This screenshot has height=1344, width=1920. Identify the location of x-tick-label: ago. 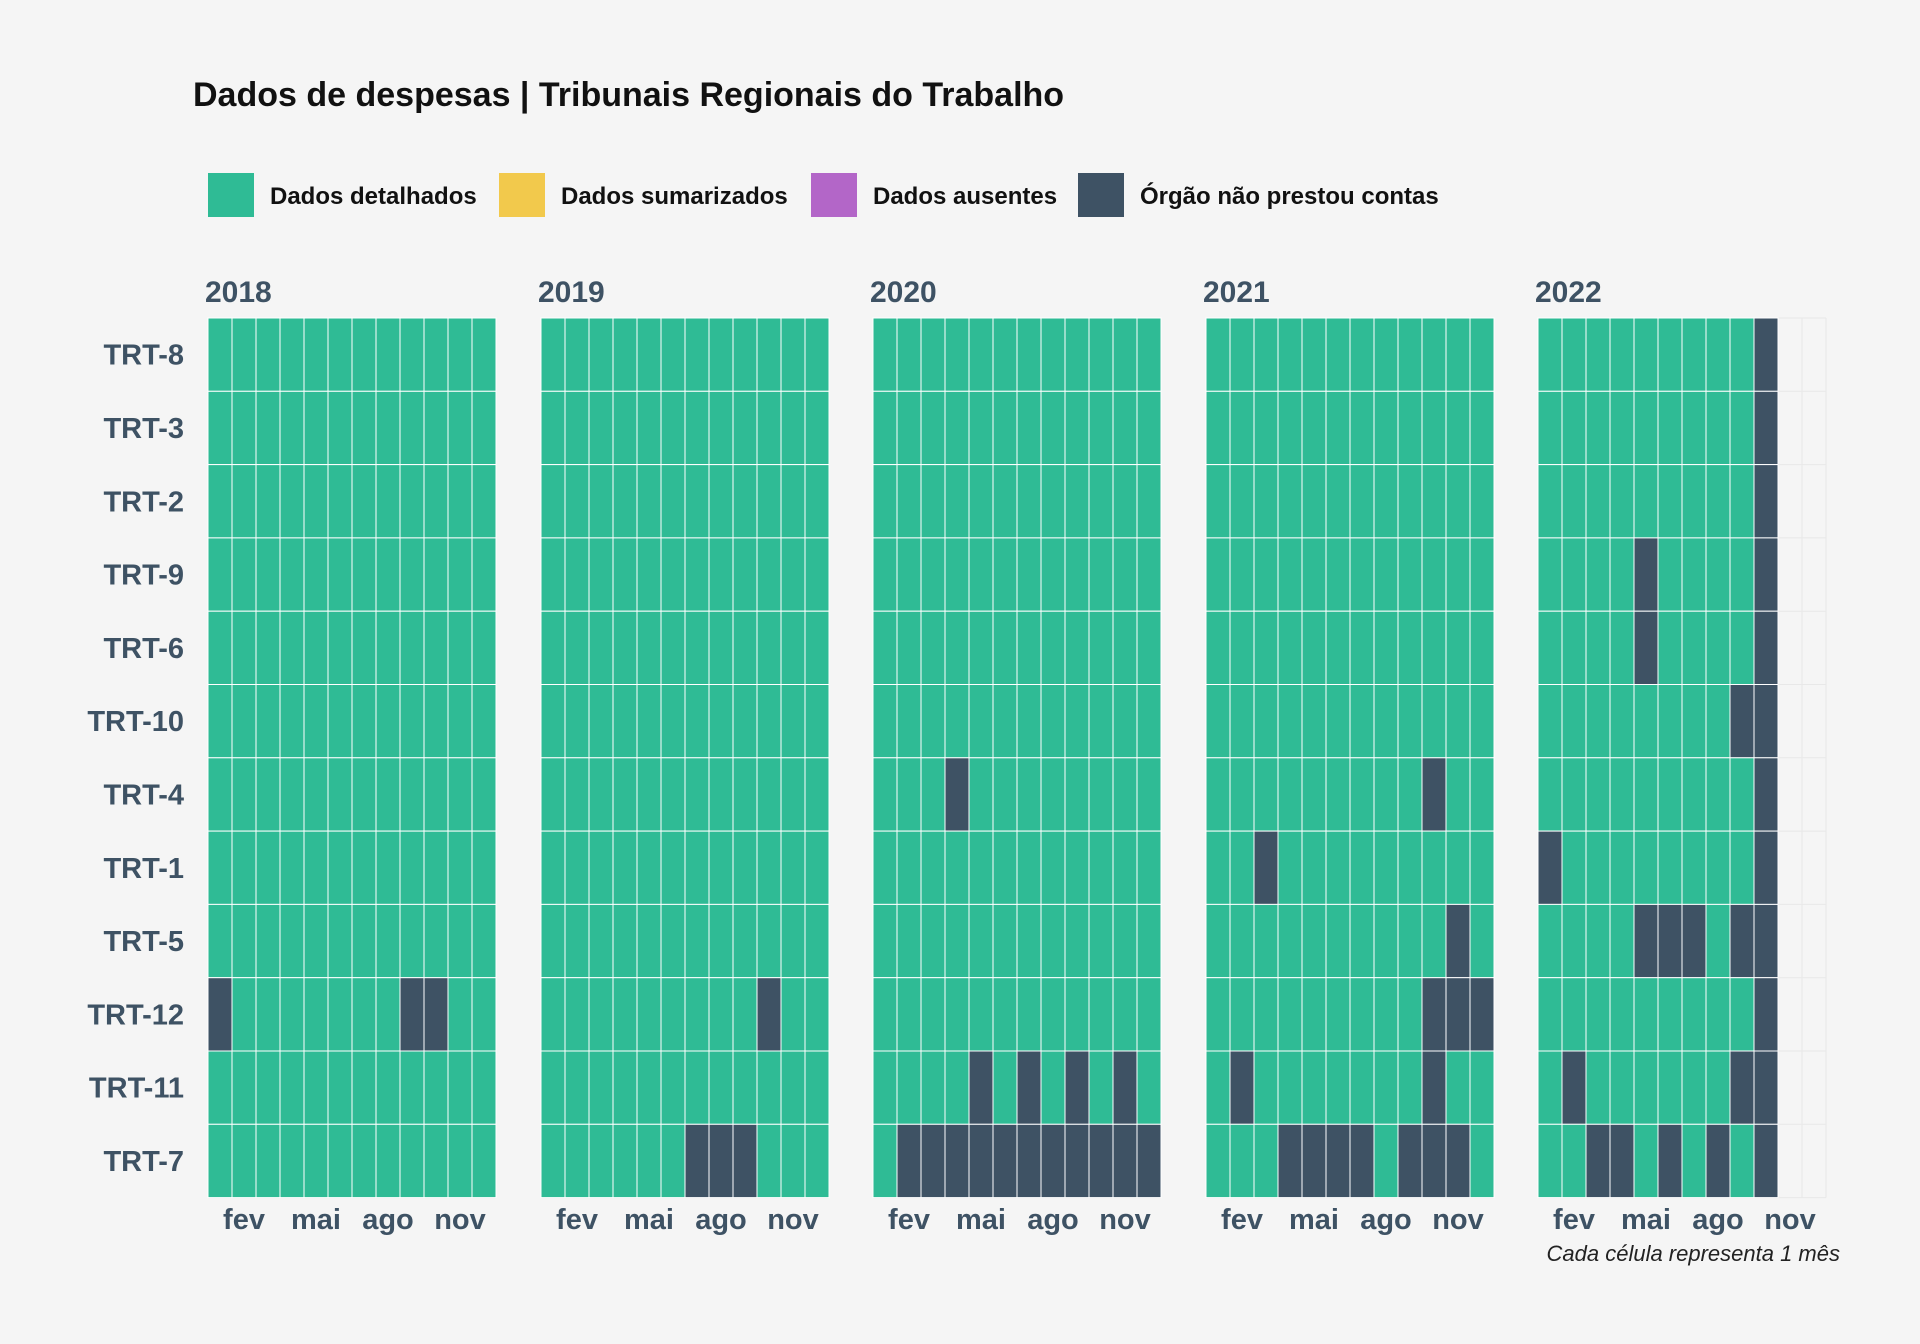
(388, 1220).